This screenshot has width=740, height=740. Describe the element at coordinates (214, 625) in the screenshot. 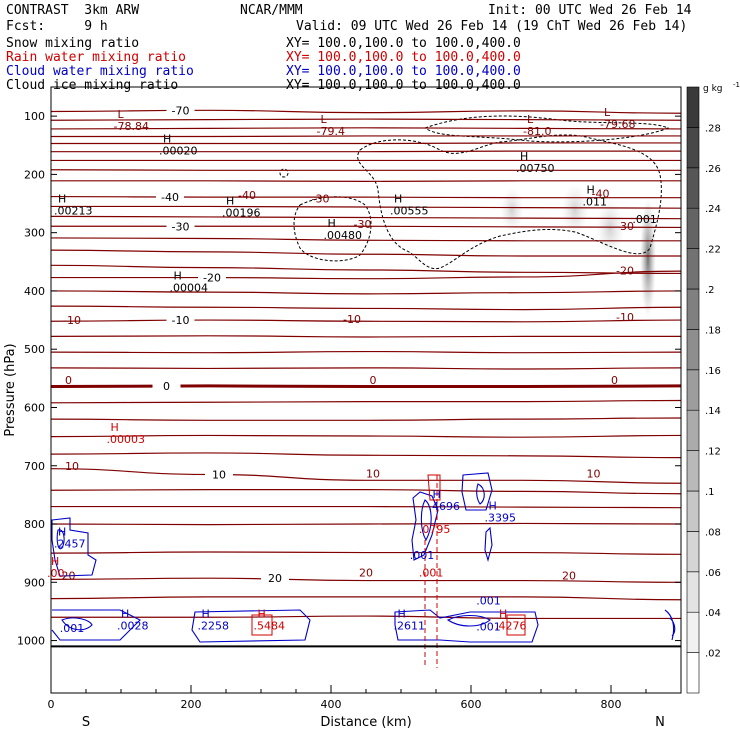

I see `extremum-value: .2258` at that location.